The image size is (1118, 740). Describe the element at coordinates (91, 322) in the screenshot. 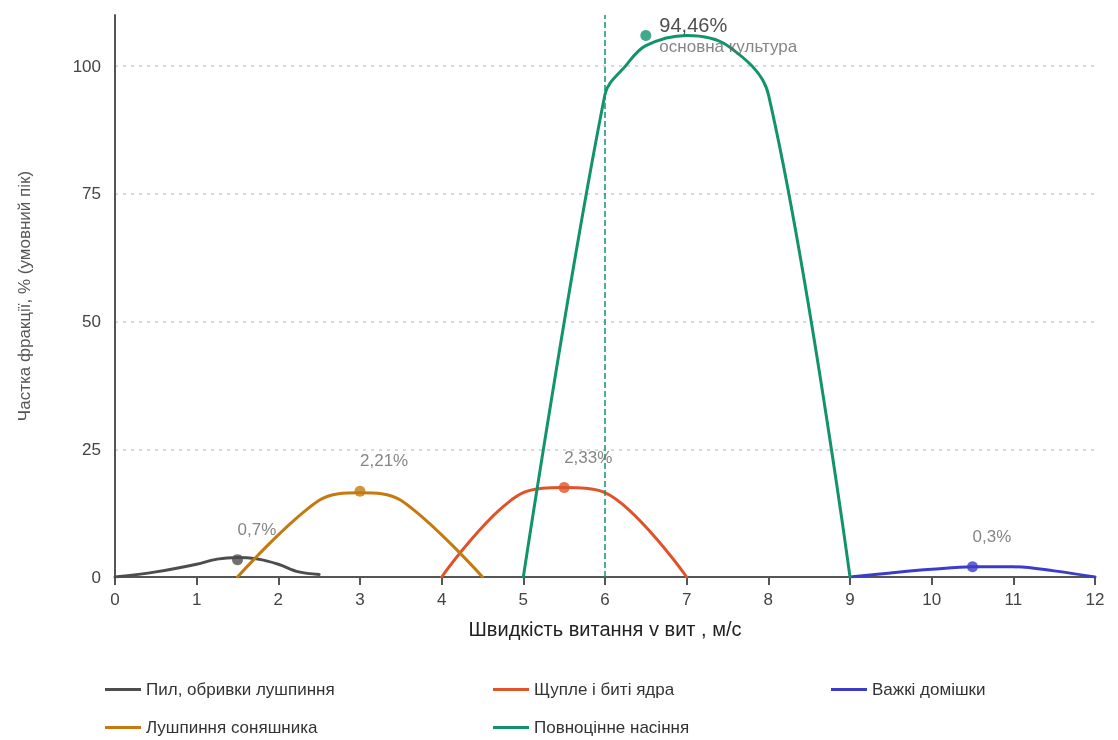

I see `y-tick-label: 50` at that location.